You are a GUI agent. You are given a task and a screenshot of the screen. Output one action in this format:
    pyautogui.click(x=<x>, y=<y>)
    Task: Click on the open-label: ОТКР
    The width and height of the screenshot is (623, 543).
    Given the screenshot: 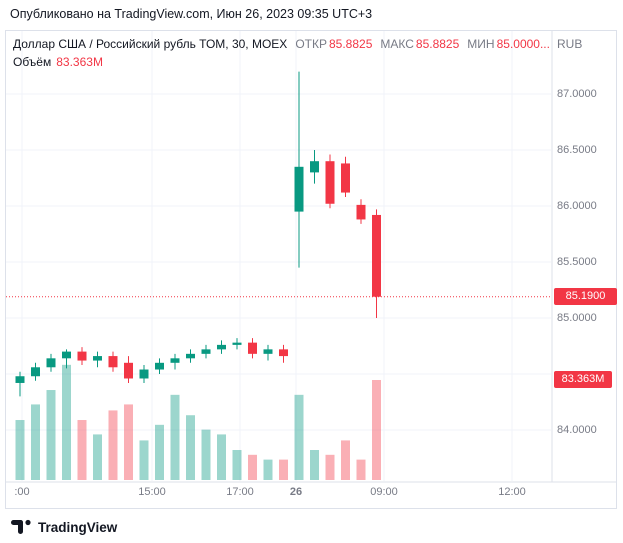 What is the action you would take?
    pyautogui.click(x=311, y=44)
    